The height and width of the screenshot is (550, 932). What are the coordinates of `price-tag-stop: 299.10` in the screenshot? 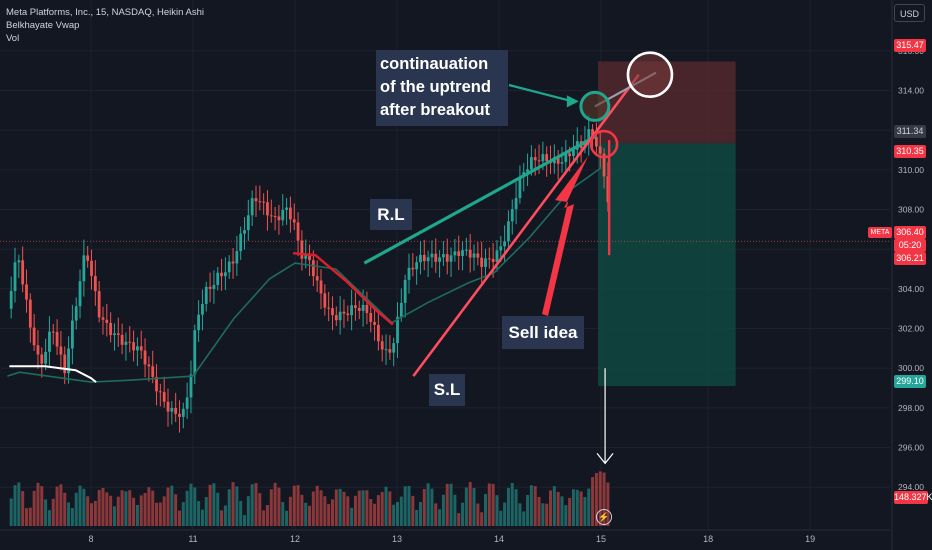 It's located at (910, 381).